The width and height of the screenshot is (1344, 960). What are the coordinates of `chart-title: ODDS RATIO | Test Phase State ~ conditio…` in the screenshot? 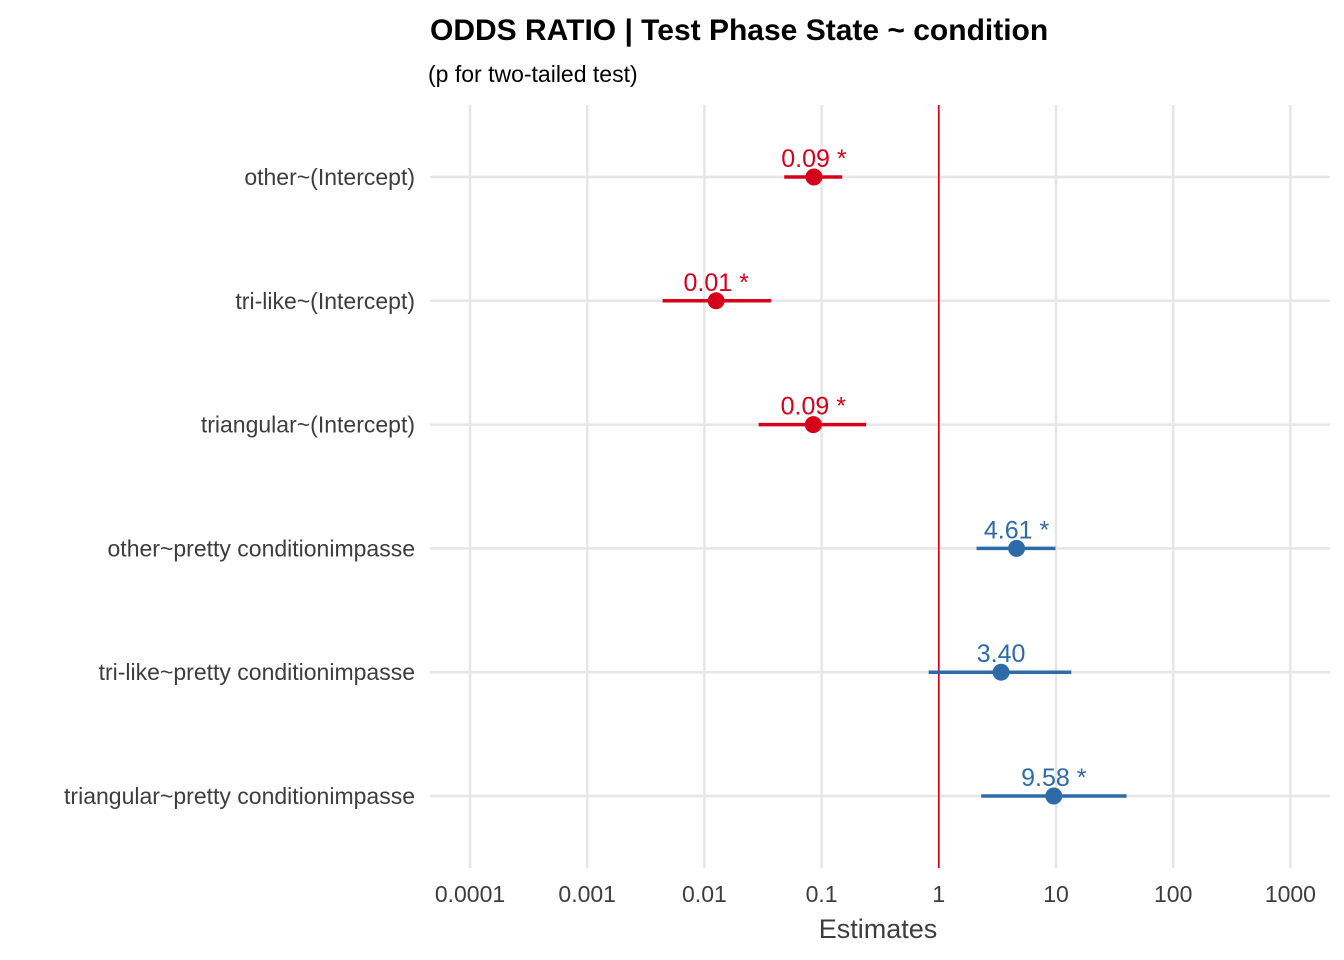 It's located at (739, 30).